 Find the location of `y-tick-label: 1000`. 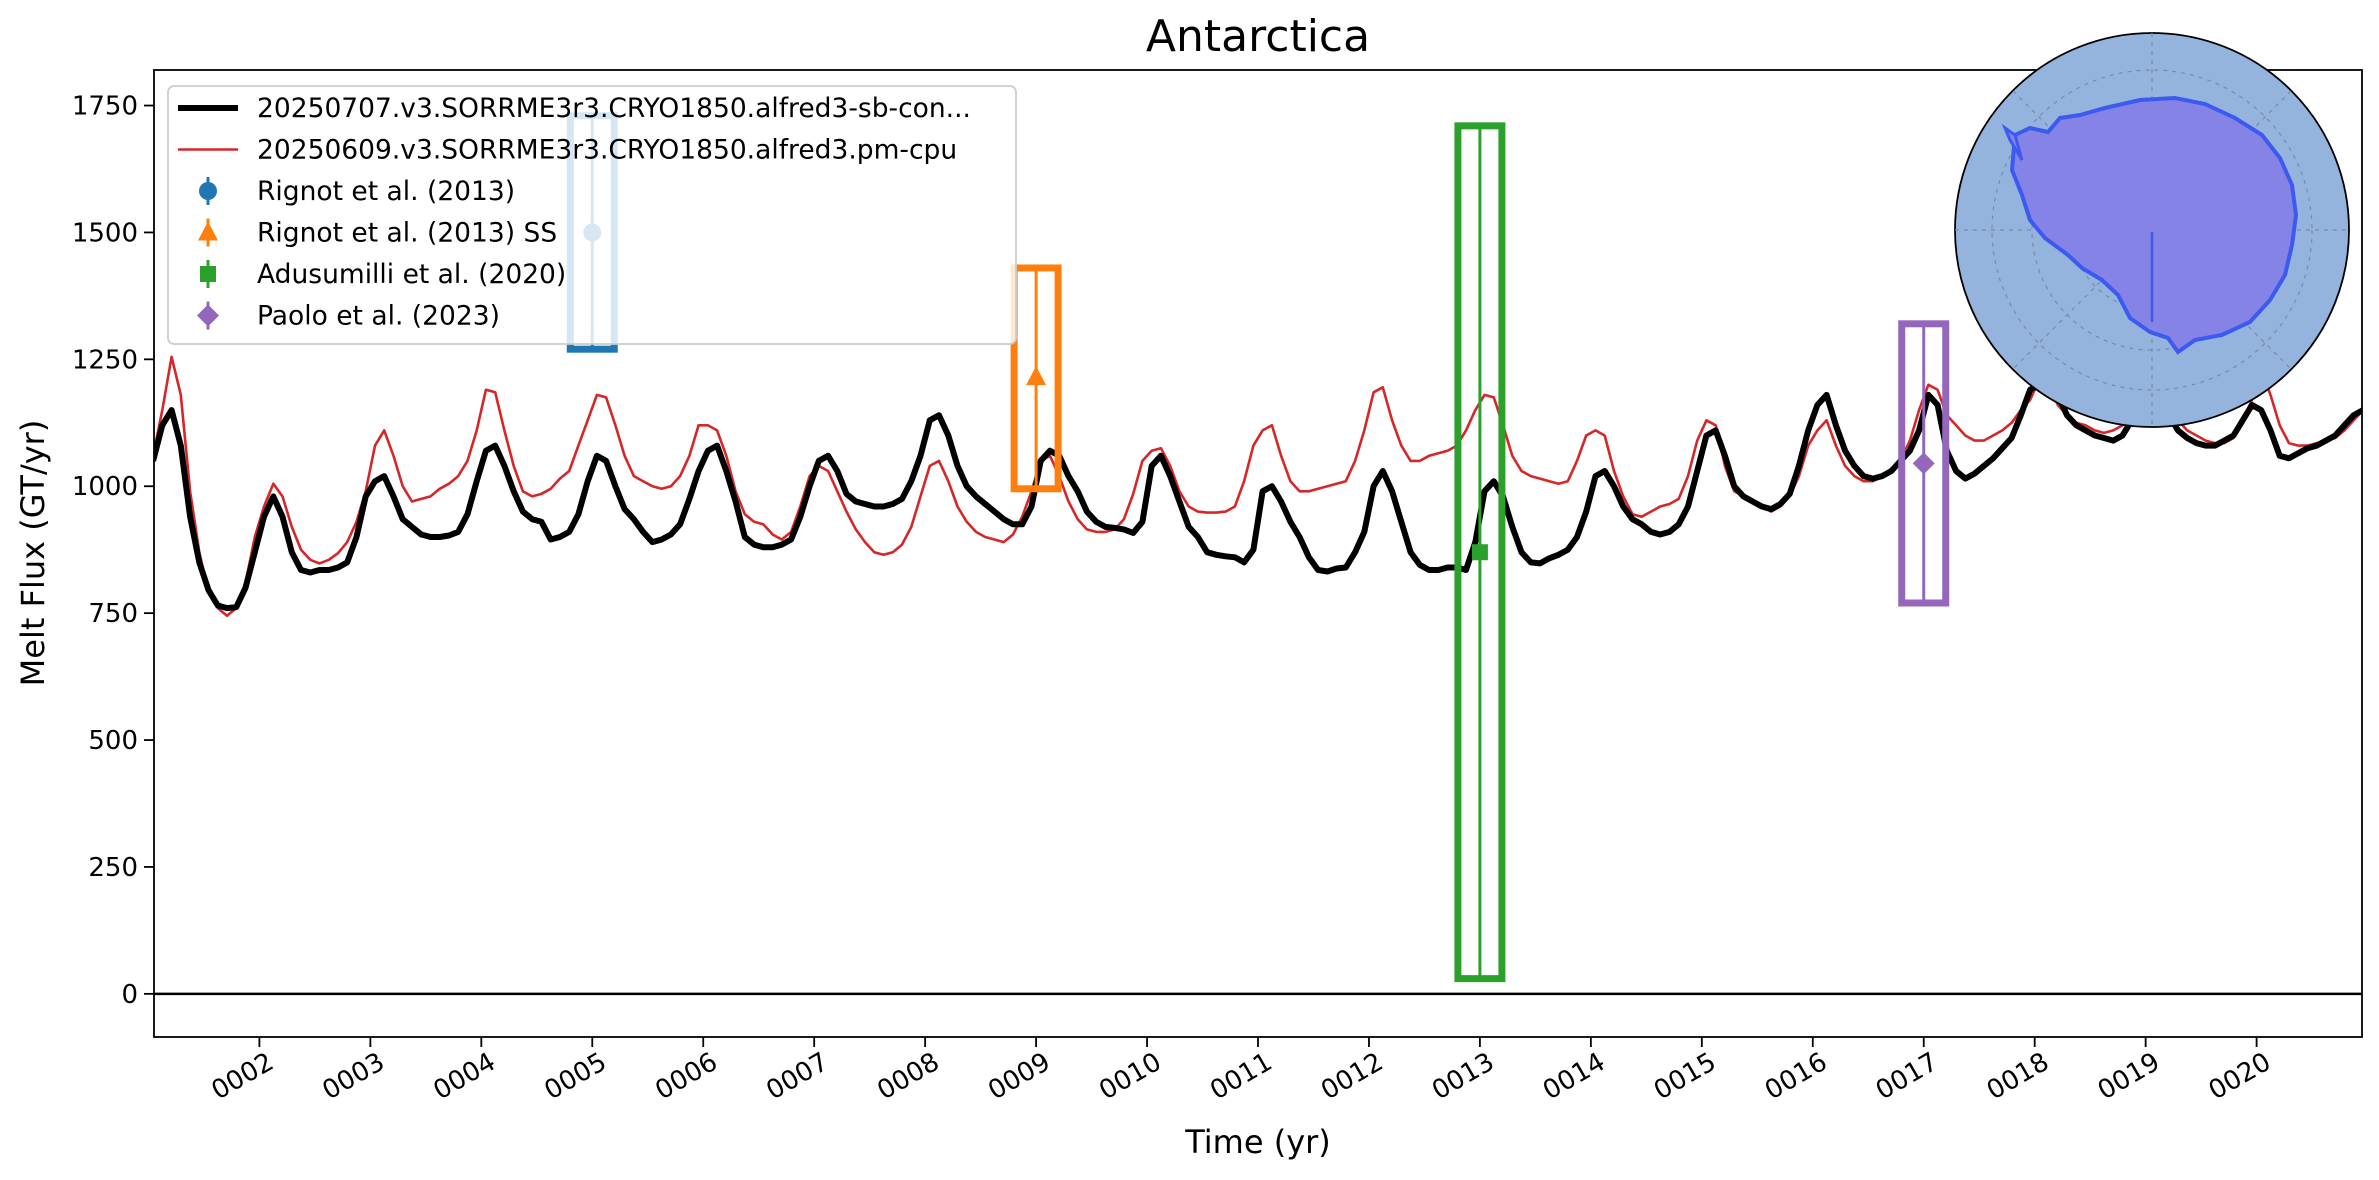

y-tick-label: 1000 is located at coordinates (105, 487).